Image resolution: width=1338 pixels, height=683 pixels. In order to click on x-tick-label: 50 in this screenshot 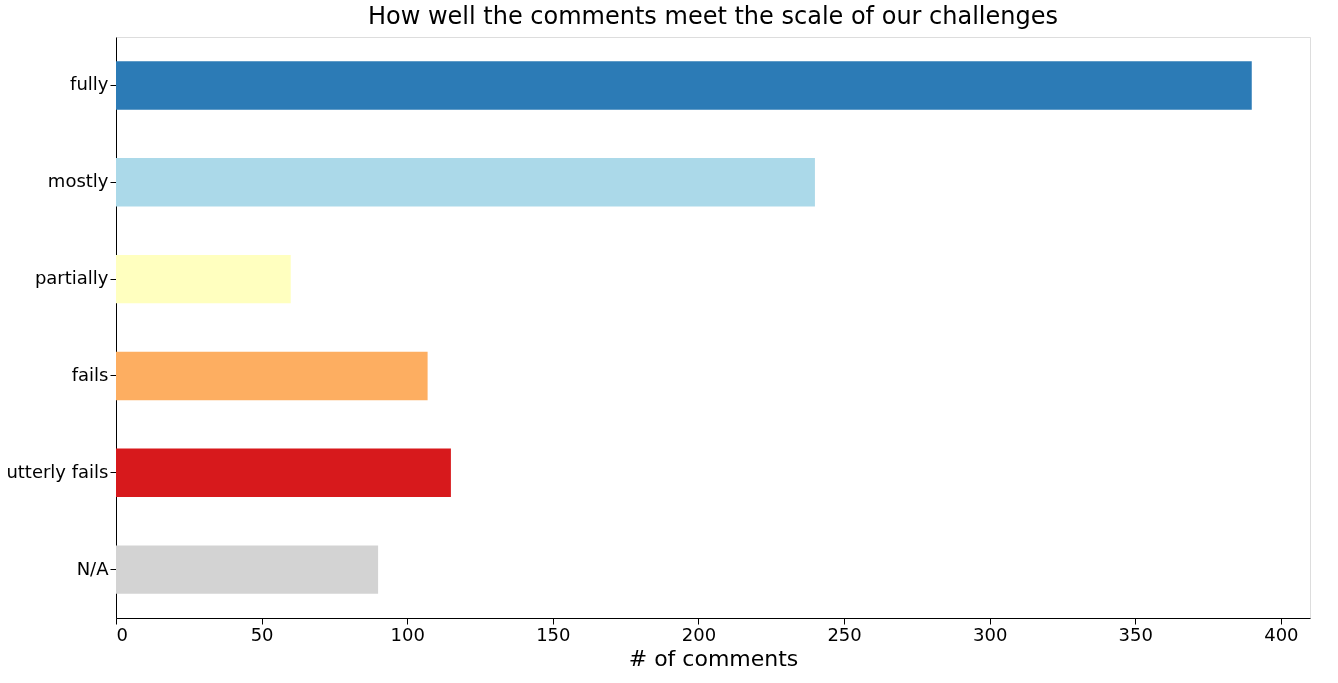, I will do `click(262, 634)`.